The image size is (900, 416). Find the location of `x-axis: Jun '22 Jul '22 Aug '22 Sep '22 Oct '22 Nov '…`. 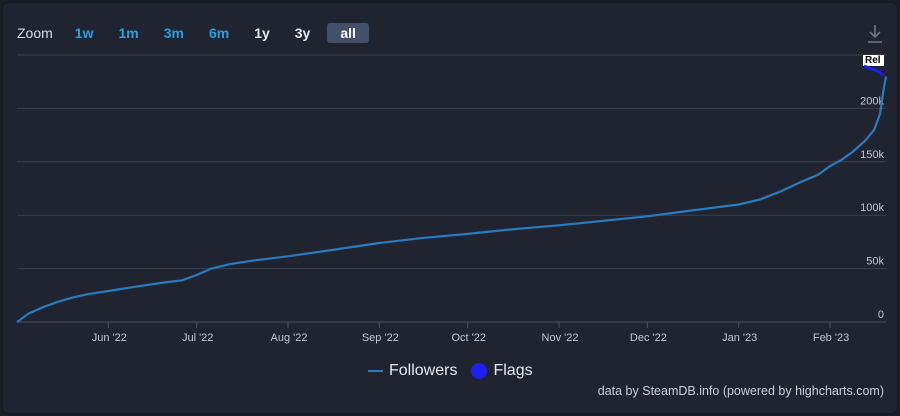

x-axis: Jun '22 Jul '22 Aug '22 Sep '22 Oct '22 Nov '… is located at coordinates (470, 333).